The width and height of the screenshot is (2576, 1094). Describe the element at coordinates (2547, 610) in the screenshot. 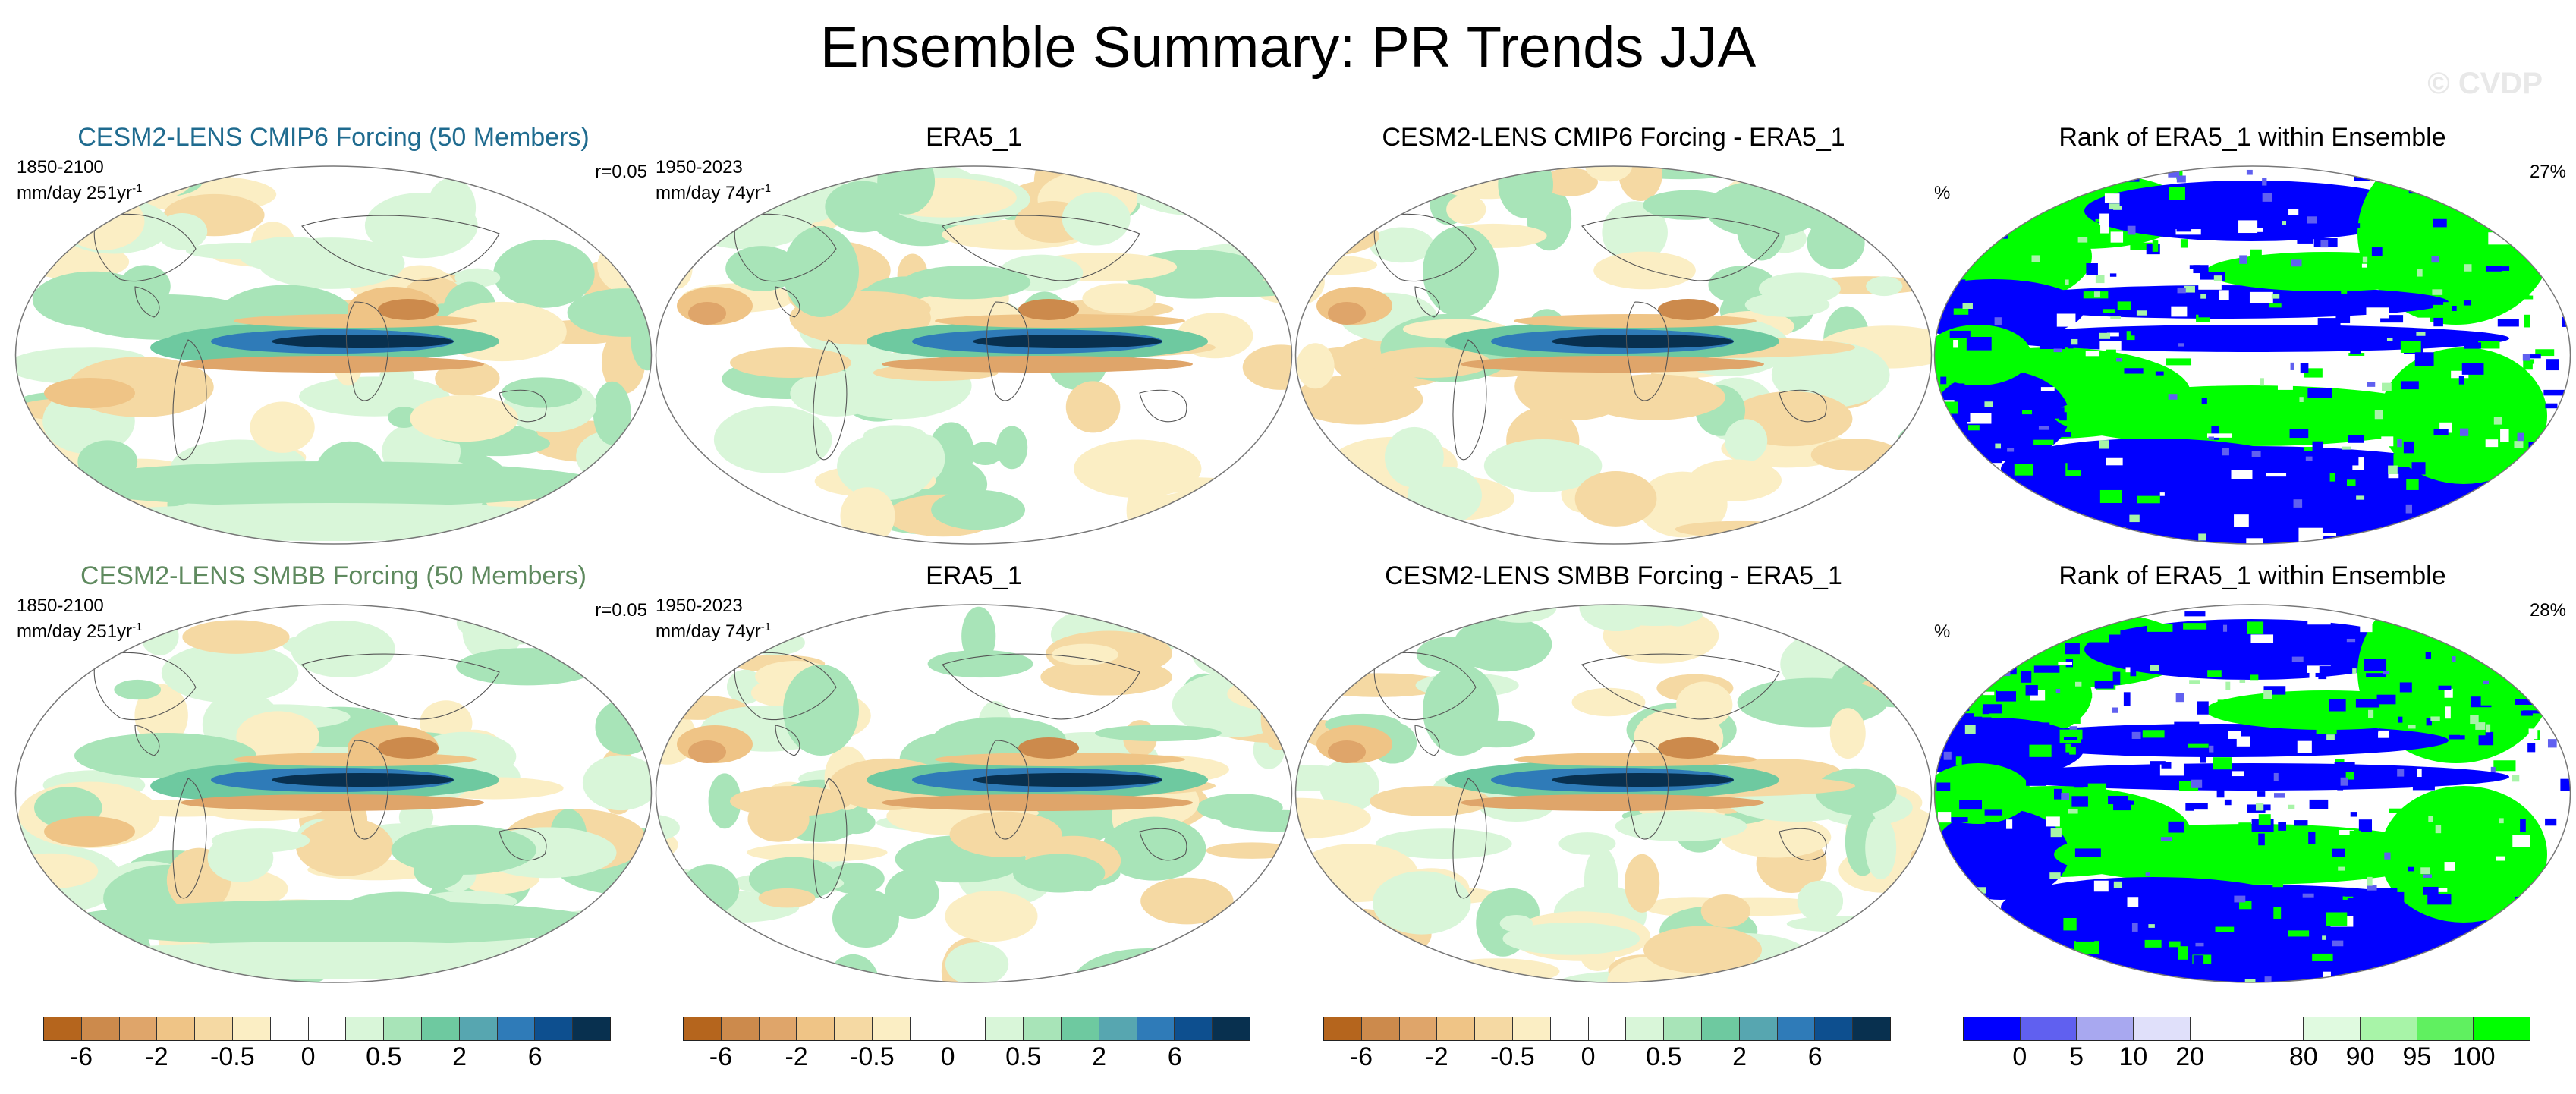

I see `rank-percent-label: 28%` at that location.